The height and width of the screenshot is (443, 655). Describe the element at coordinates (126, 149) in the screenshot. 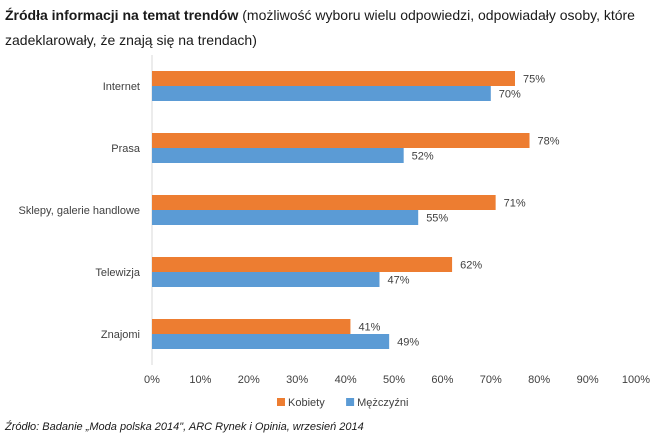

I see `category-label: Prasa` at that location.